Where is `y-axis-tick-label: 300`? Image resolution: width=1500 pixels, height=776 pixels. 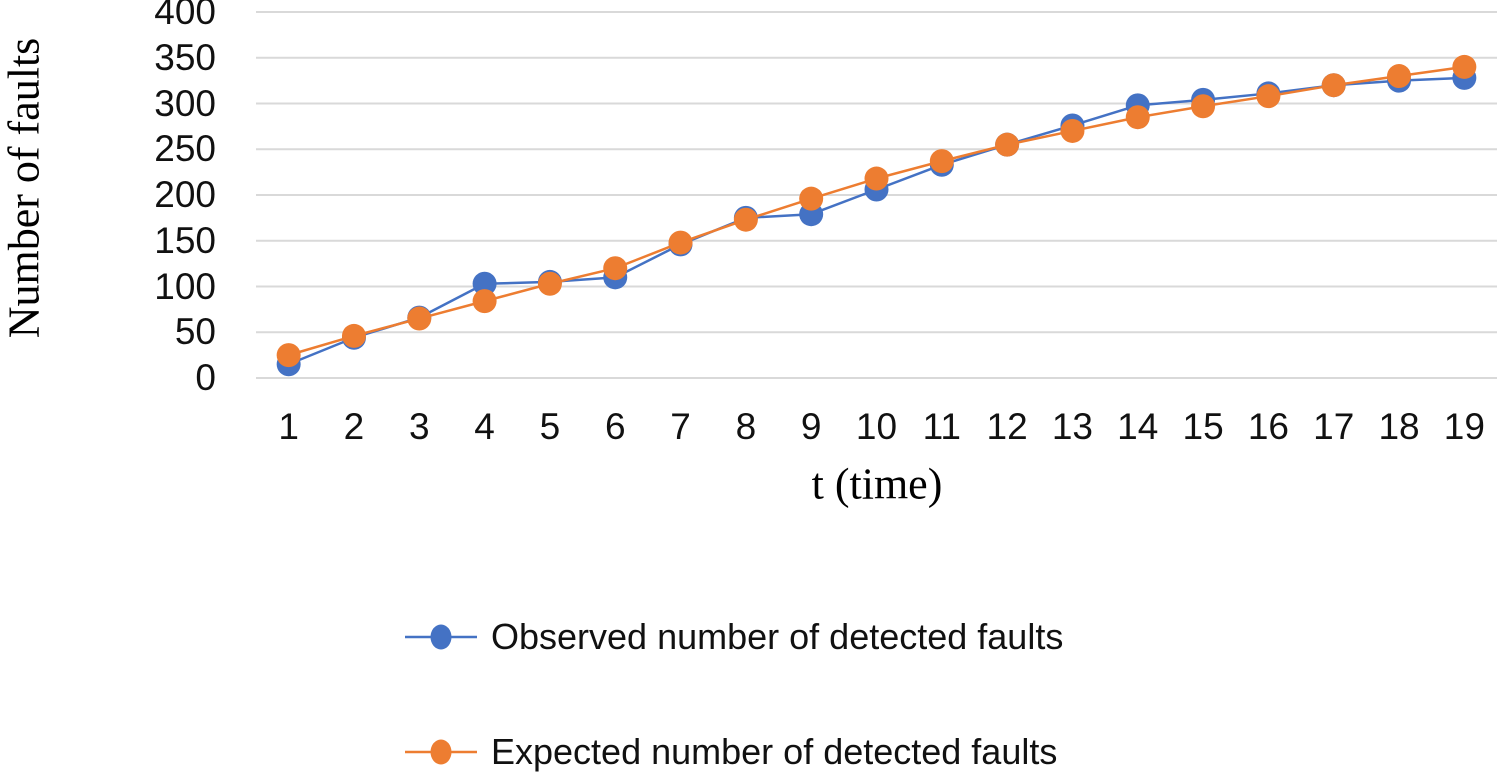
y-axis-tick-label: 300 is located at coordinates (185, 103).